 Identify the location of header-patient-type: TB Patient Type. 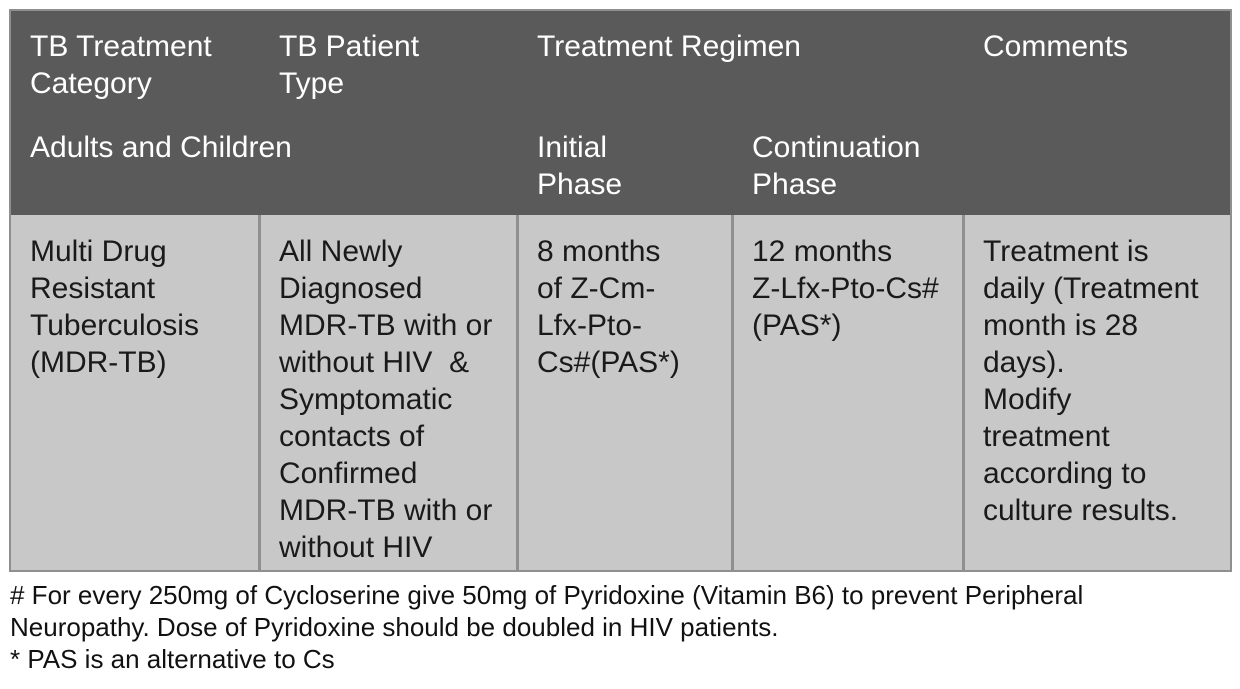
(349, 65).